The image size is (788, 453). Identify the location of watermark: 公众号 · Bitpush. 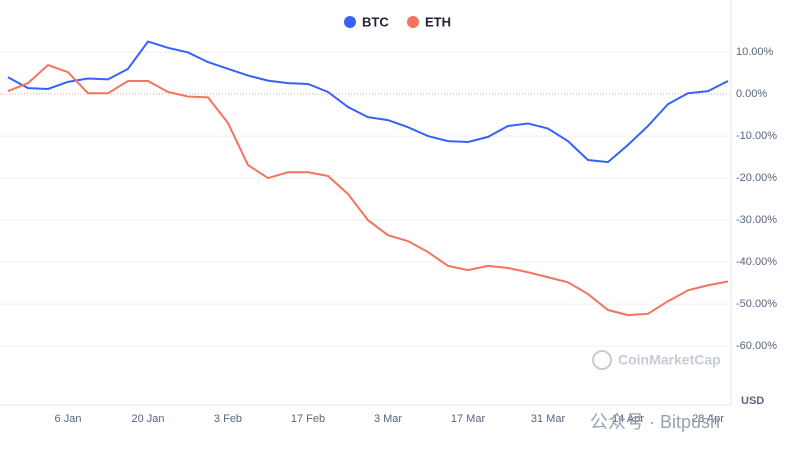
(655, 422).